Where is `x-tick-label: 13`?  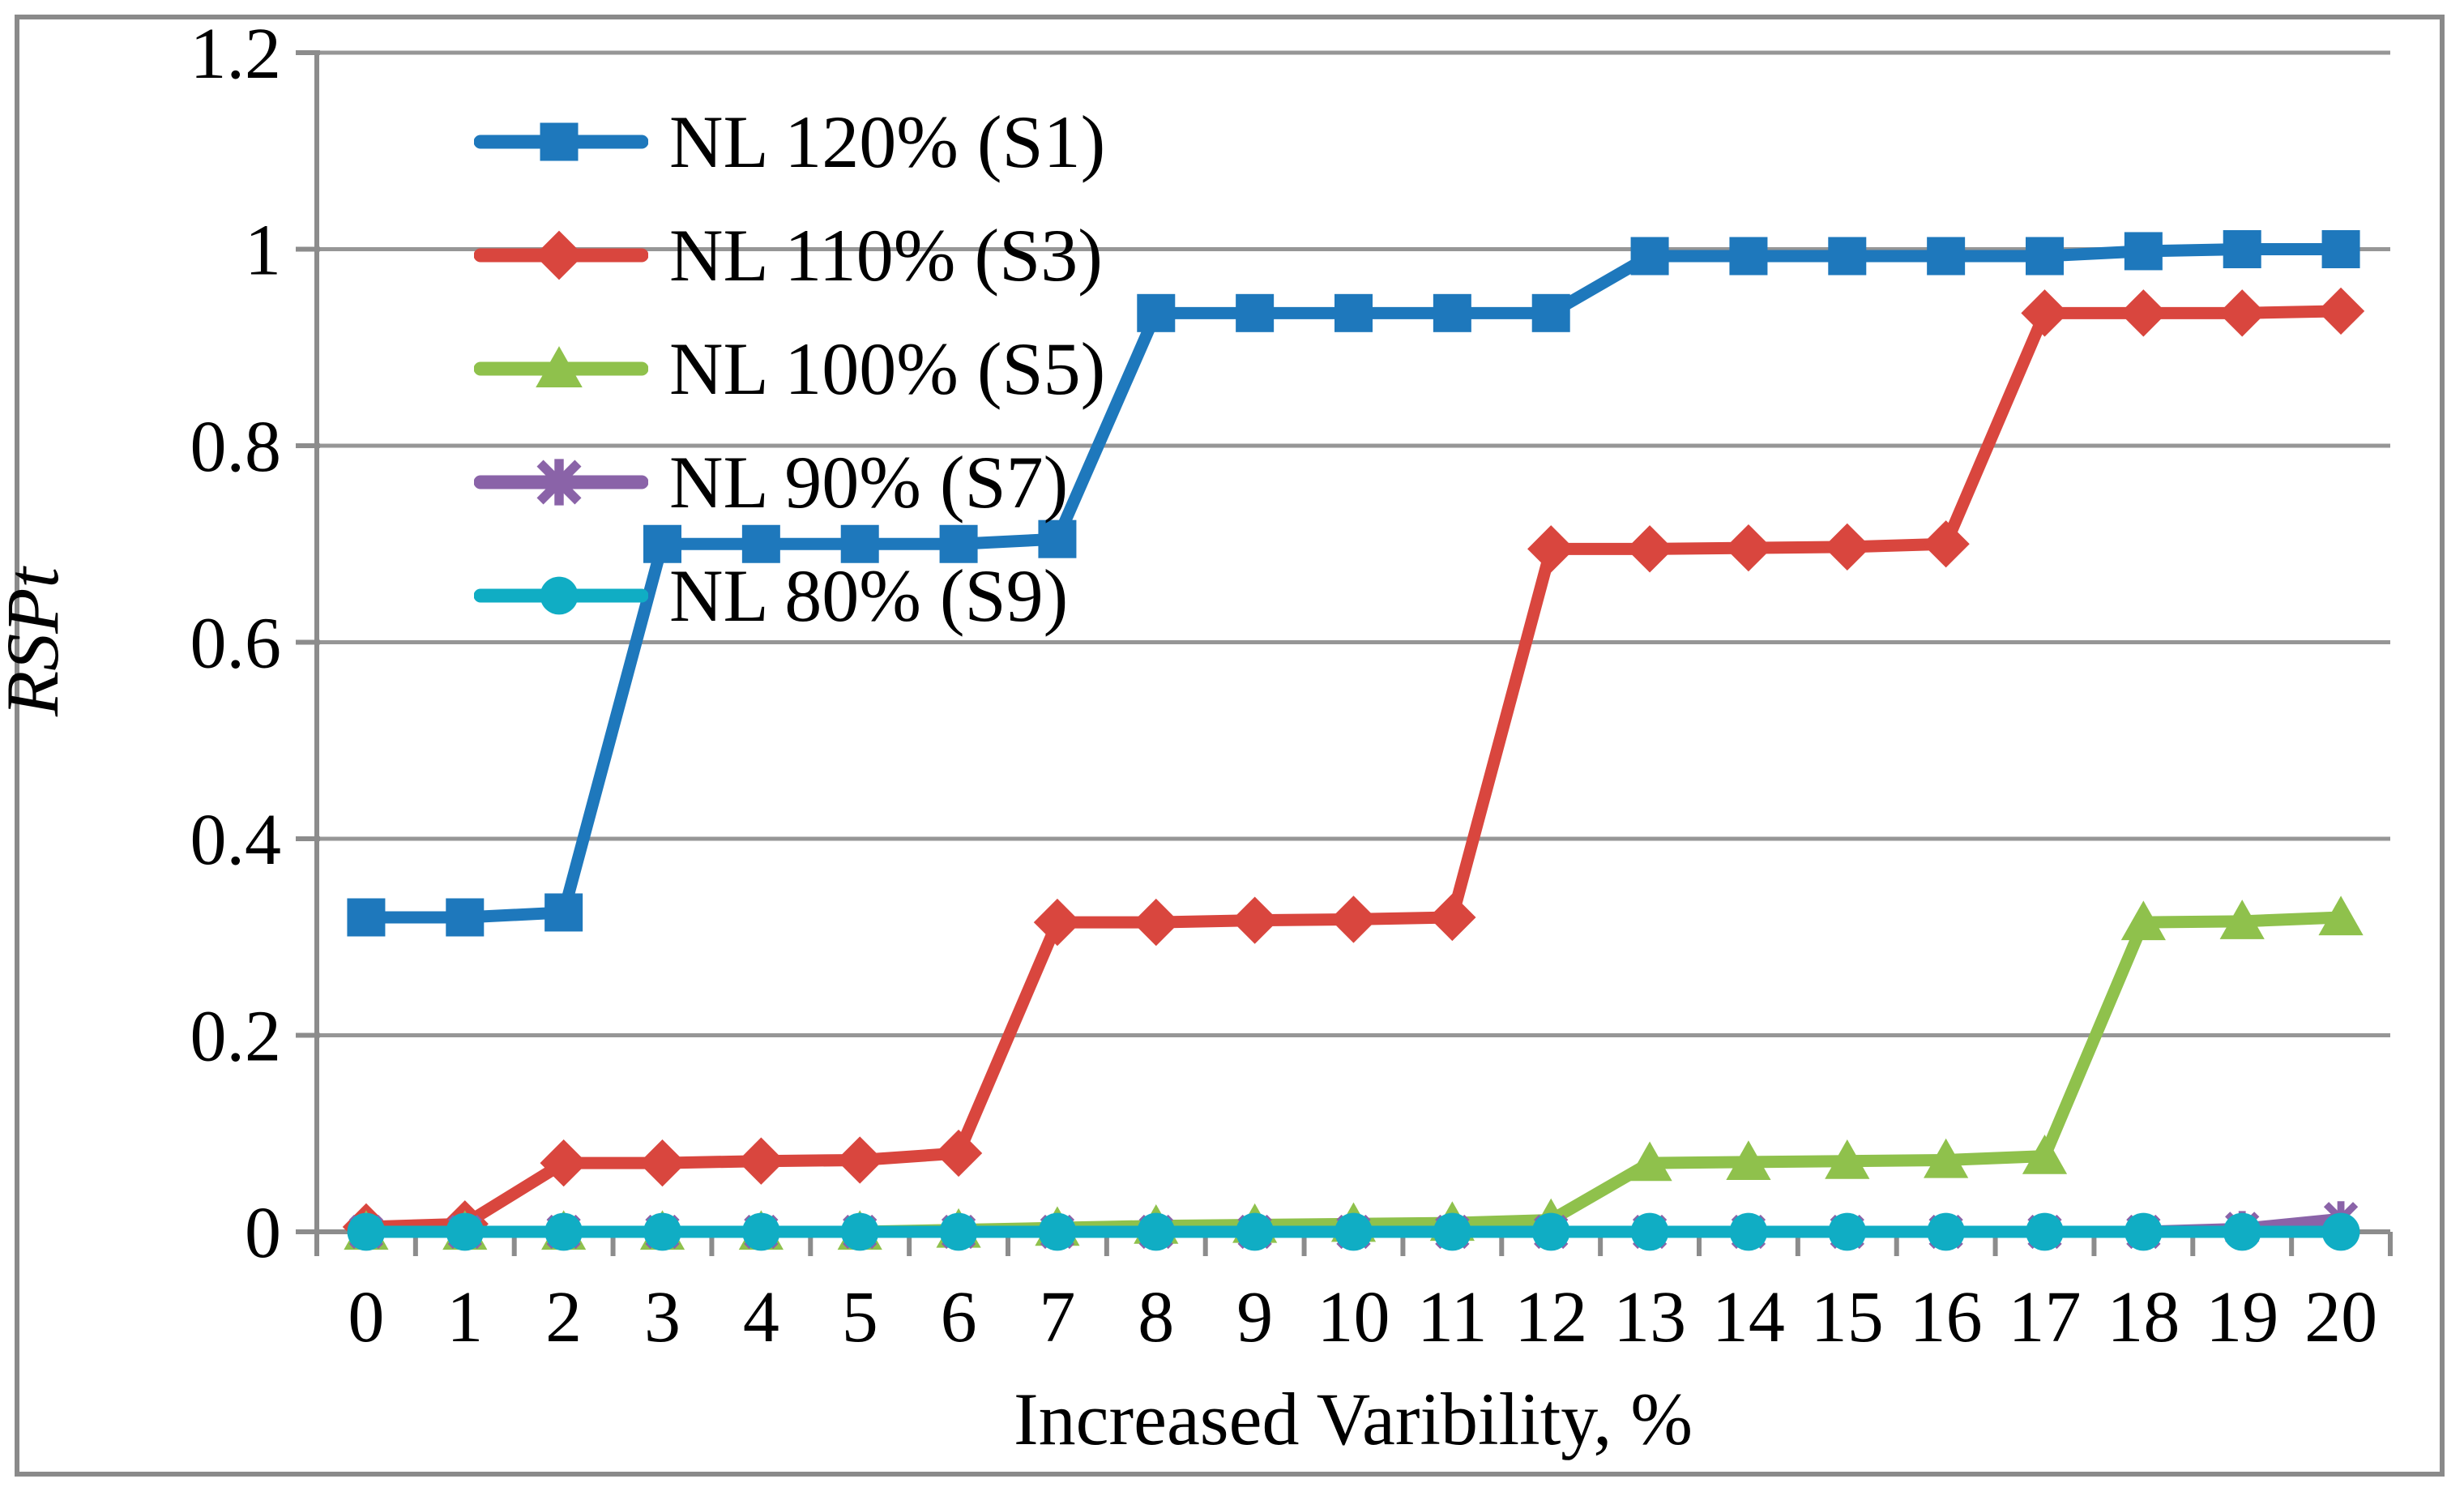 x-tick-label: 13 is located at coordinates (1649, 1317).